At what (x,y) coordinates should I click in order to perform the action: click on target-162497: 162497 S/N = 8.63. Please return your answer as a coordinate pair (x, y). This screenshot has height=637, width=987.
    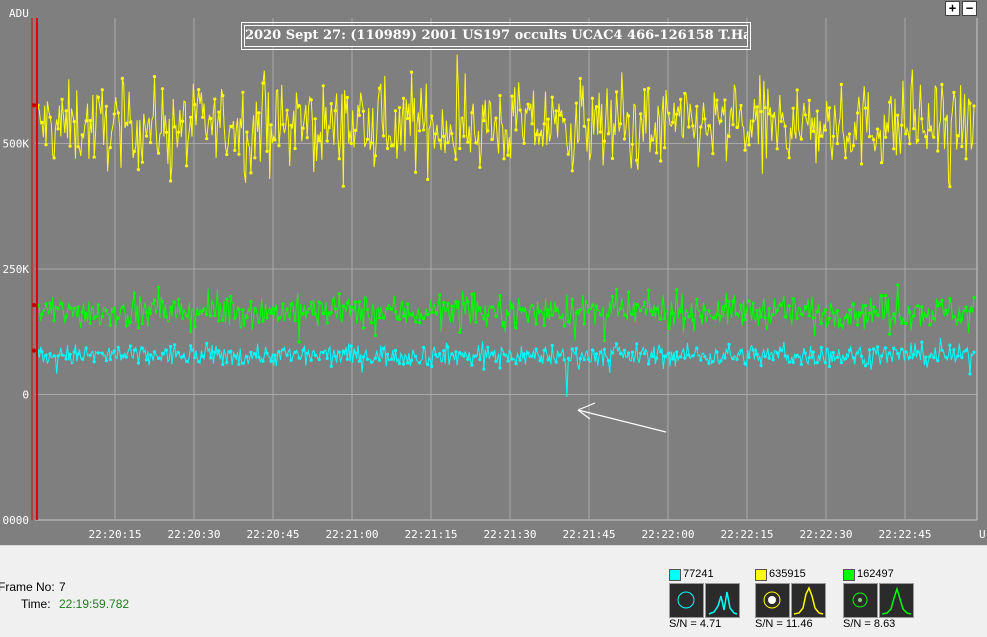
    Looking at the image, I should click on (879, 602).